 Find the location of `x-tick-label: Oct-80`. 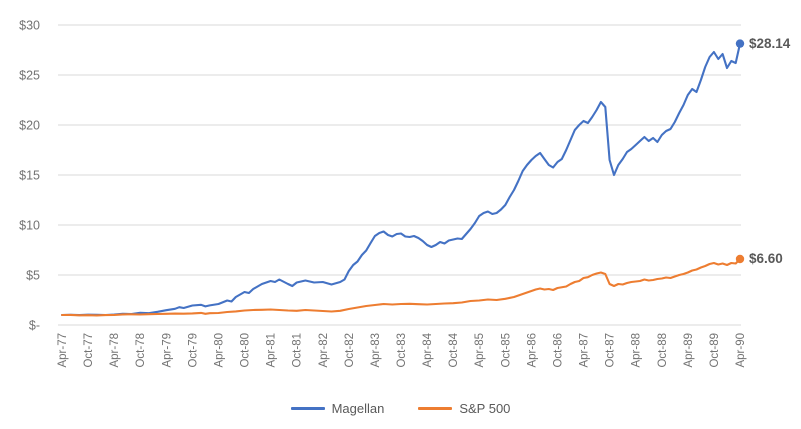

x-tick-label: Oct-80 is located at coordinates (246, 350).